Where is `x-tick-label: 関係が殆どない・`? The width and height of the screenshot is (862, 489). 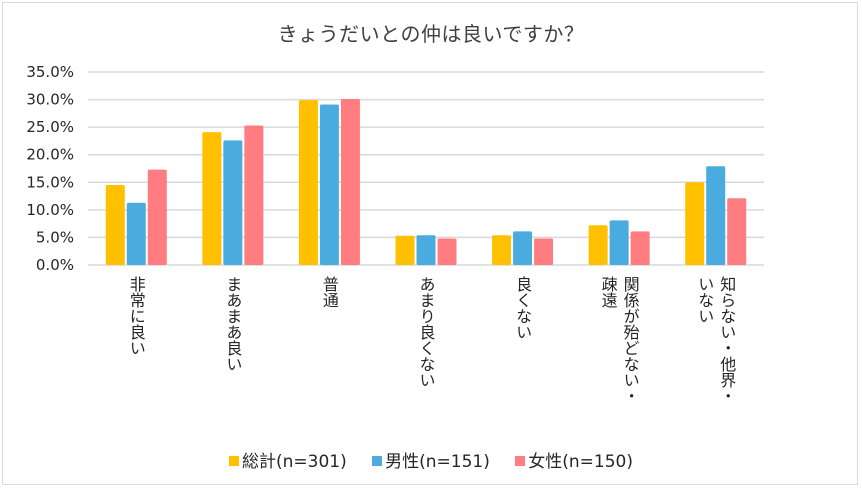
x-tick-label: 関係が殆どない・ is located at coordinates (630, 340).